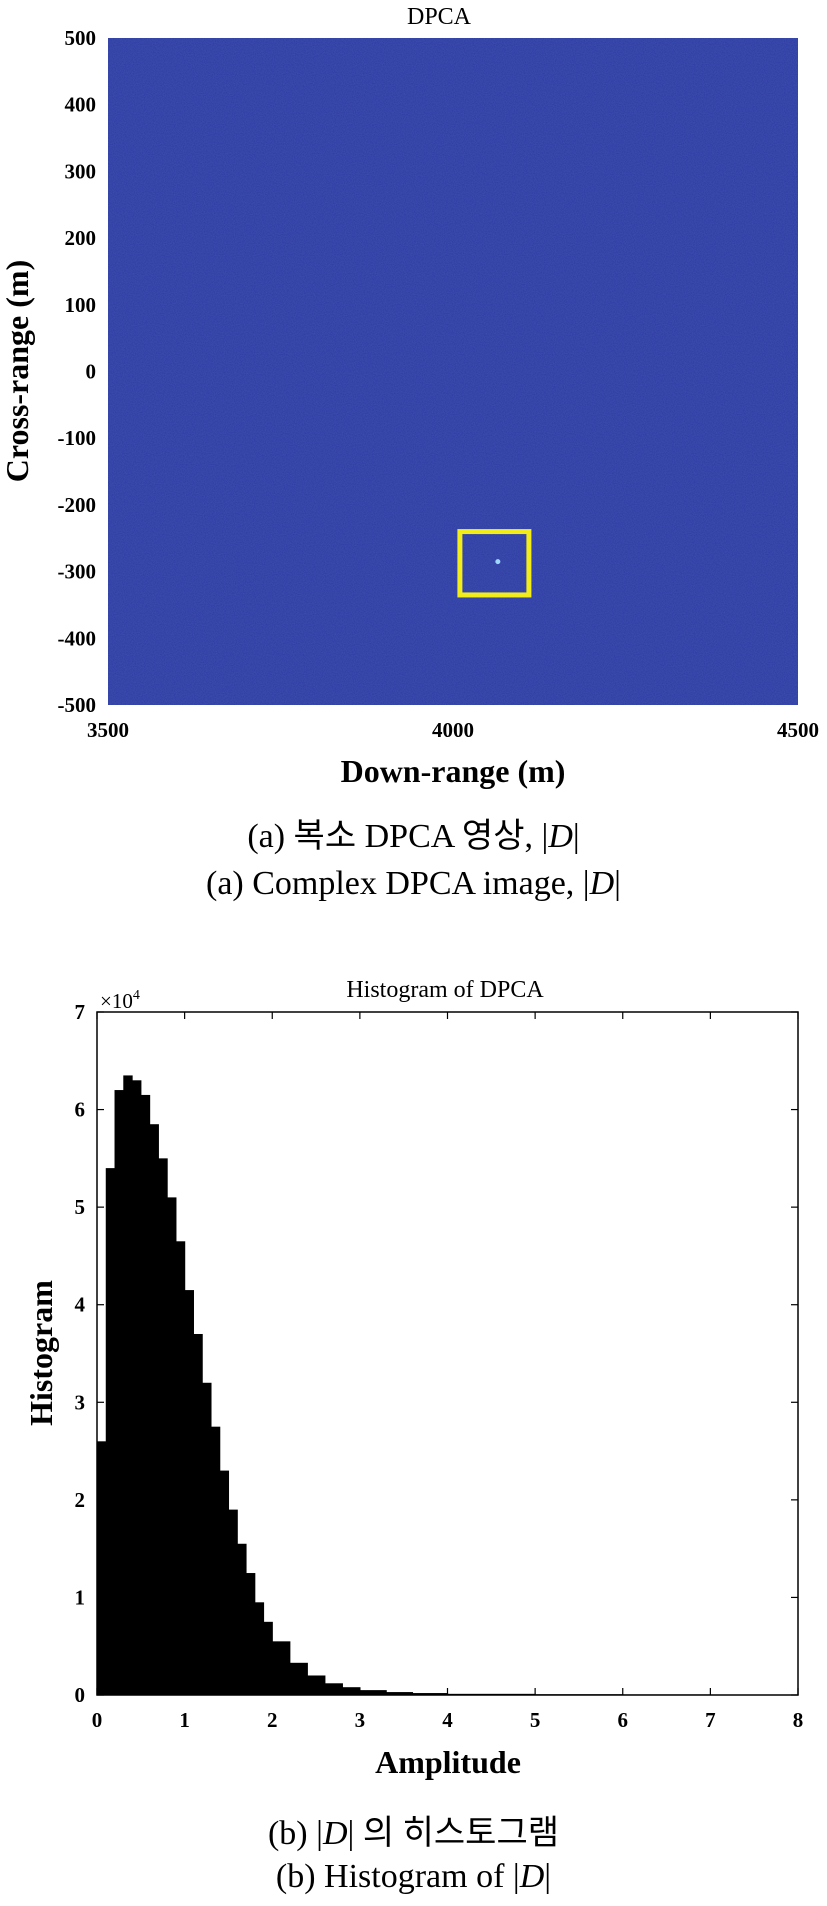 The image size is (827, 1906). I want to click on histogram-y-multiplier-base: ×10, so click(116, 1001).